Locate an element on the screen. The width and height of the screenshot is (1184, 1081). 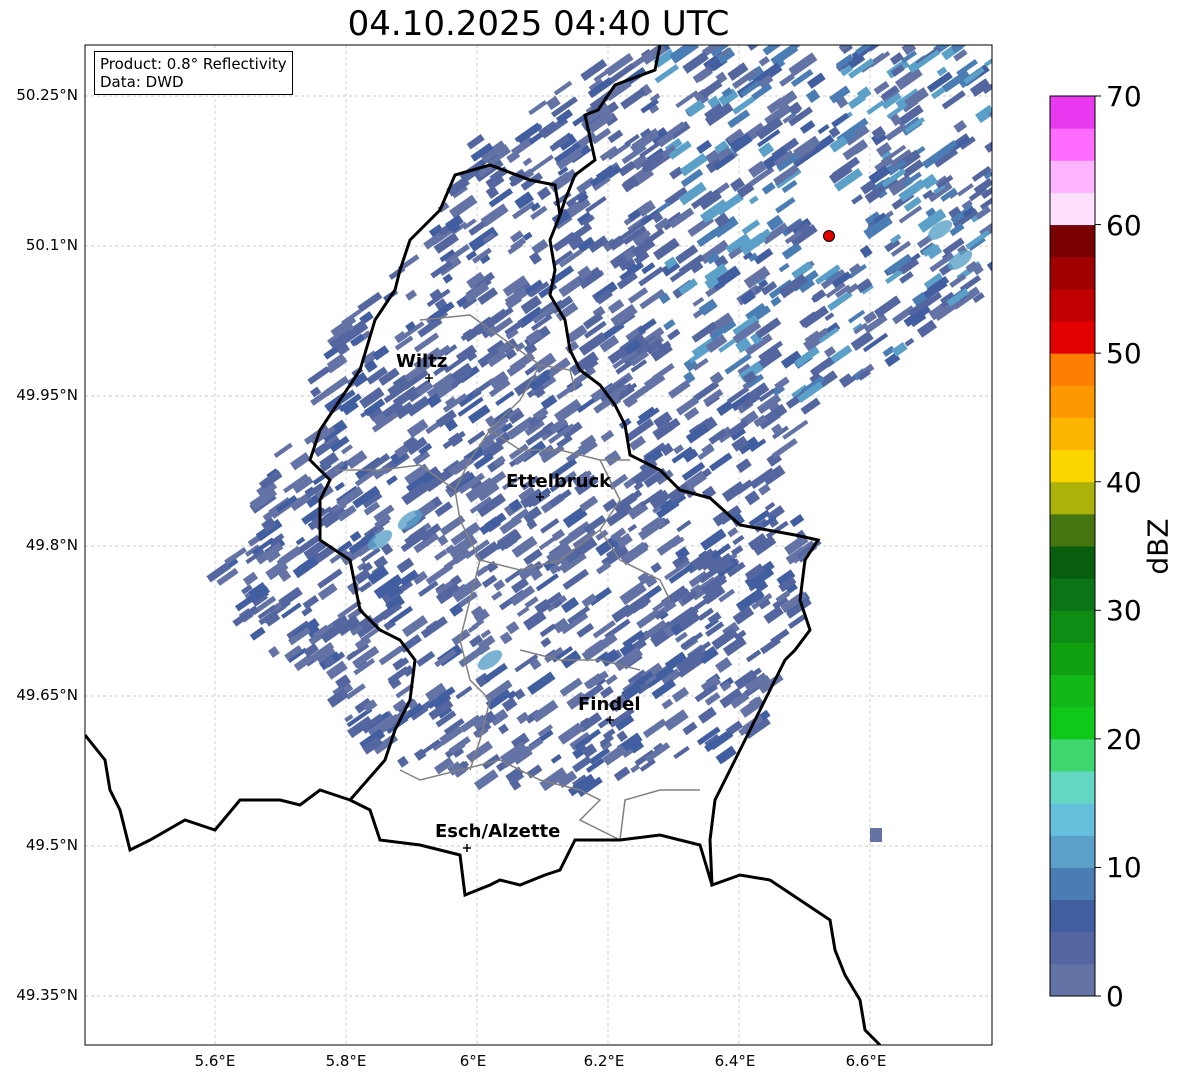
city-marker-icon is located at coordinates (610, 720).